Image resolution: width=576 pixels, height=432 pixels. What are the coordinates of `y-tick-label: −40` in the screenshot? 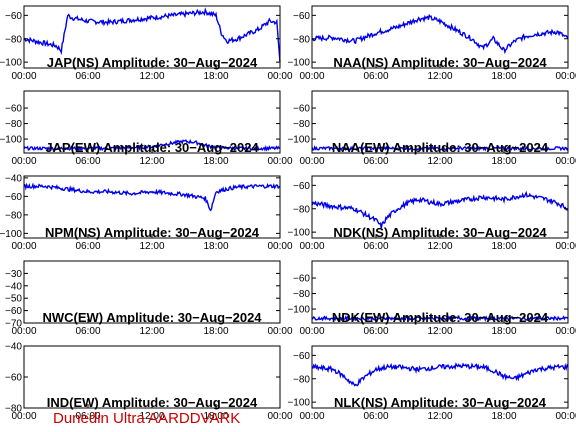 It's located at (13, 286).